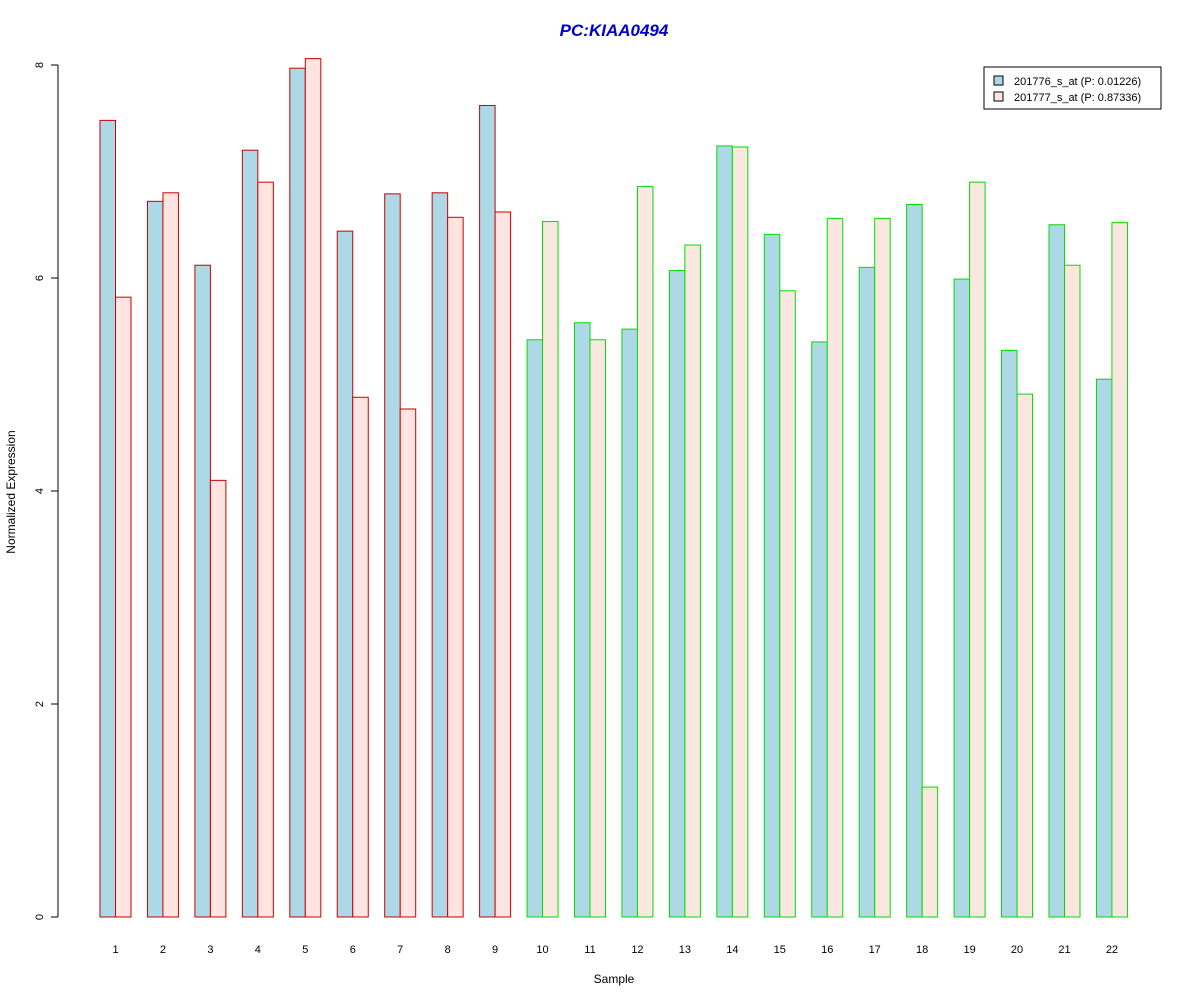 The image size is (1200, 1000). What do you see at coordinates (875, 950) in the screenshot?
I see `x-tick-label: 17` at bounding box center [875, 950].